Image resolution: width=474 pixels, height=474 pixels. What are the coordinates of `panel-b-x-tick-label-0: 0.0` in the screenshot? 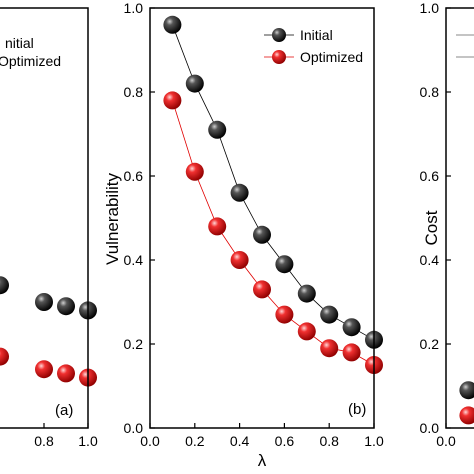 It's located at (150, 441).